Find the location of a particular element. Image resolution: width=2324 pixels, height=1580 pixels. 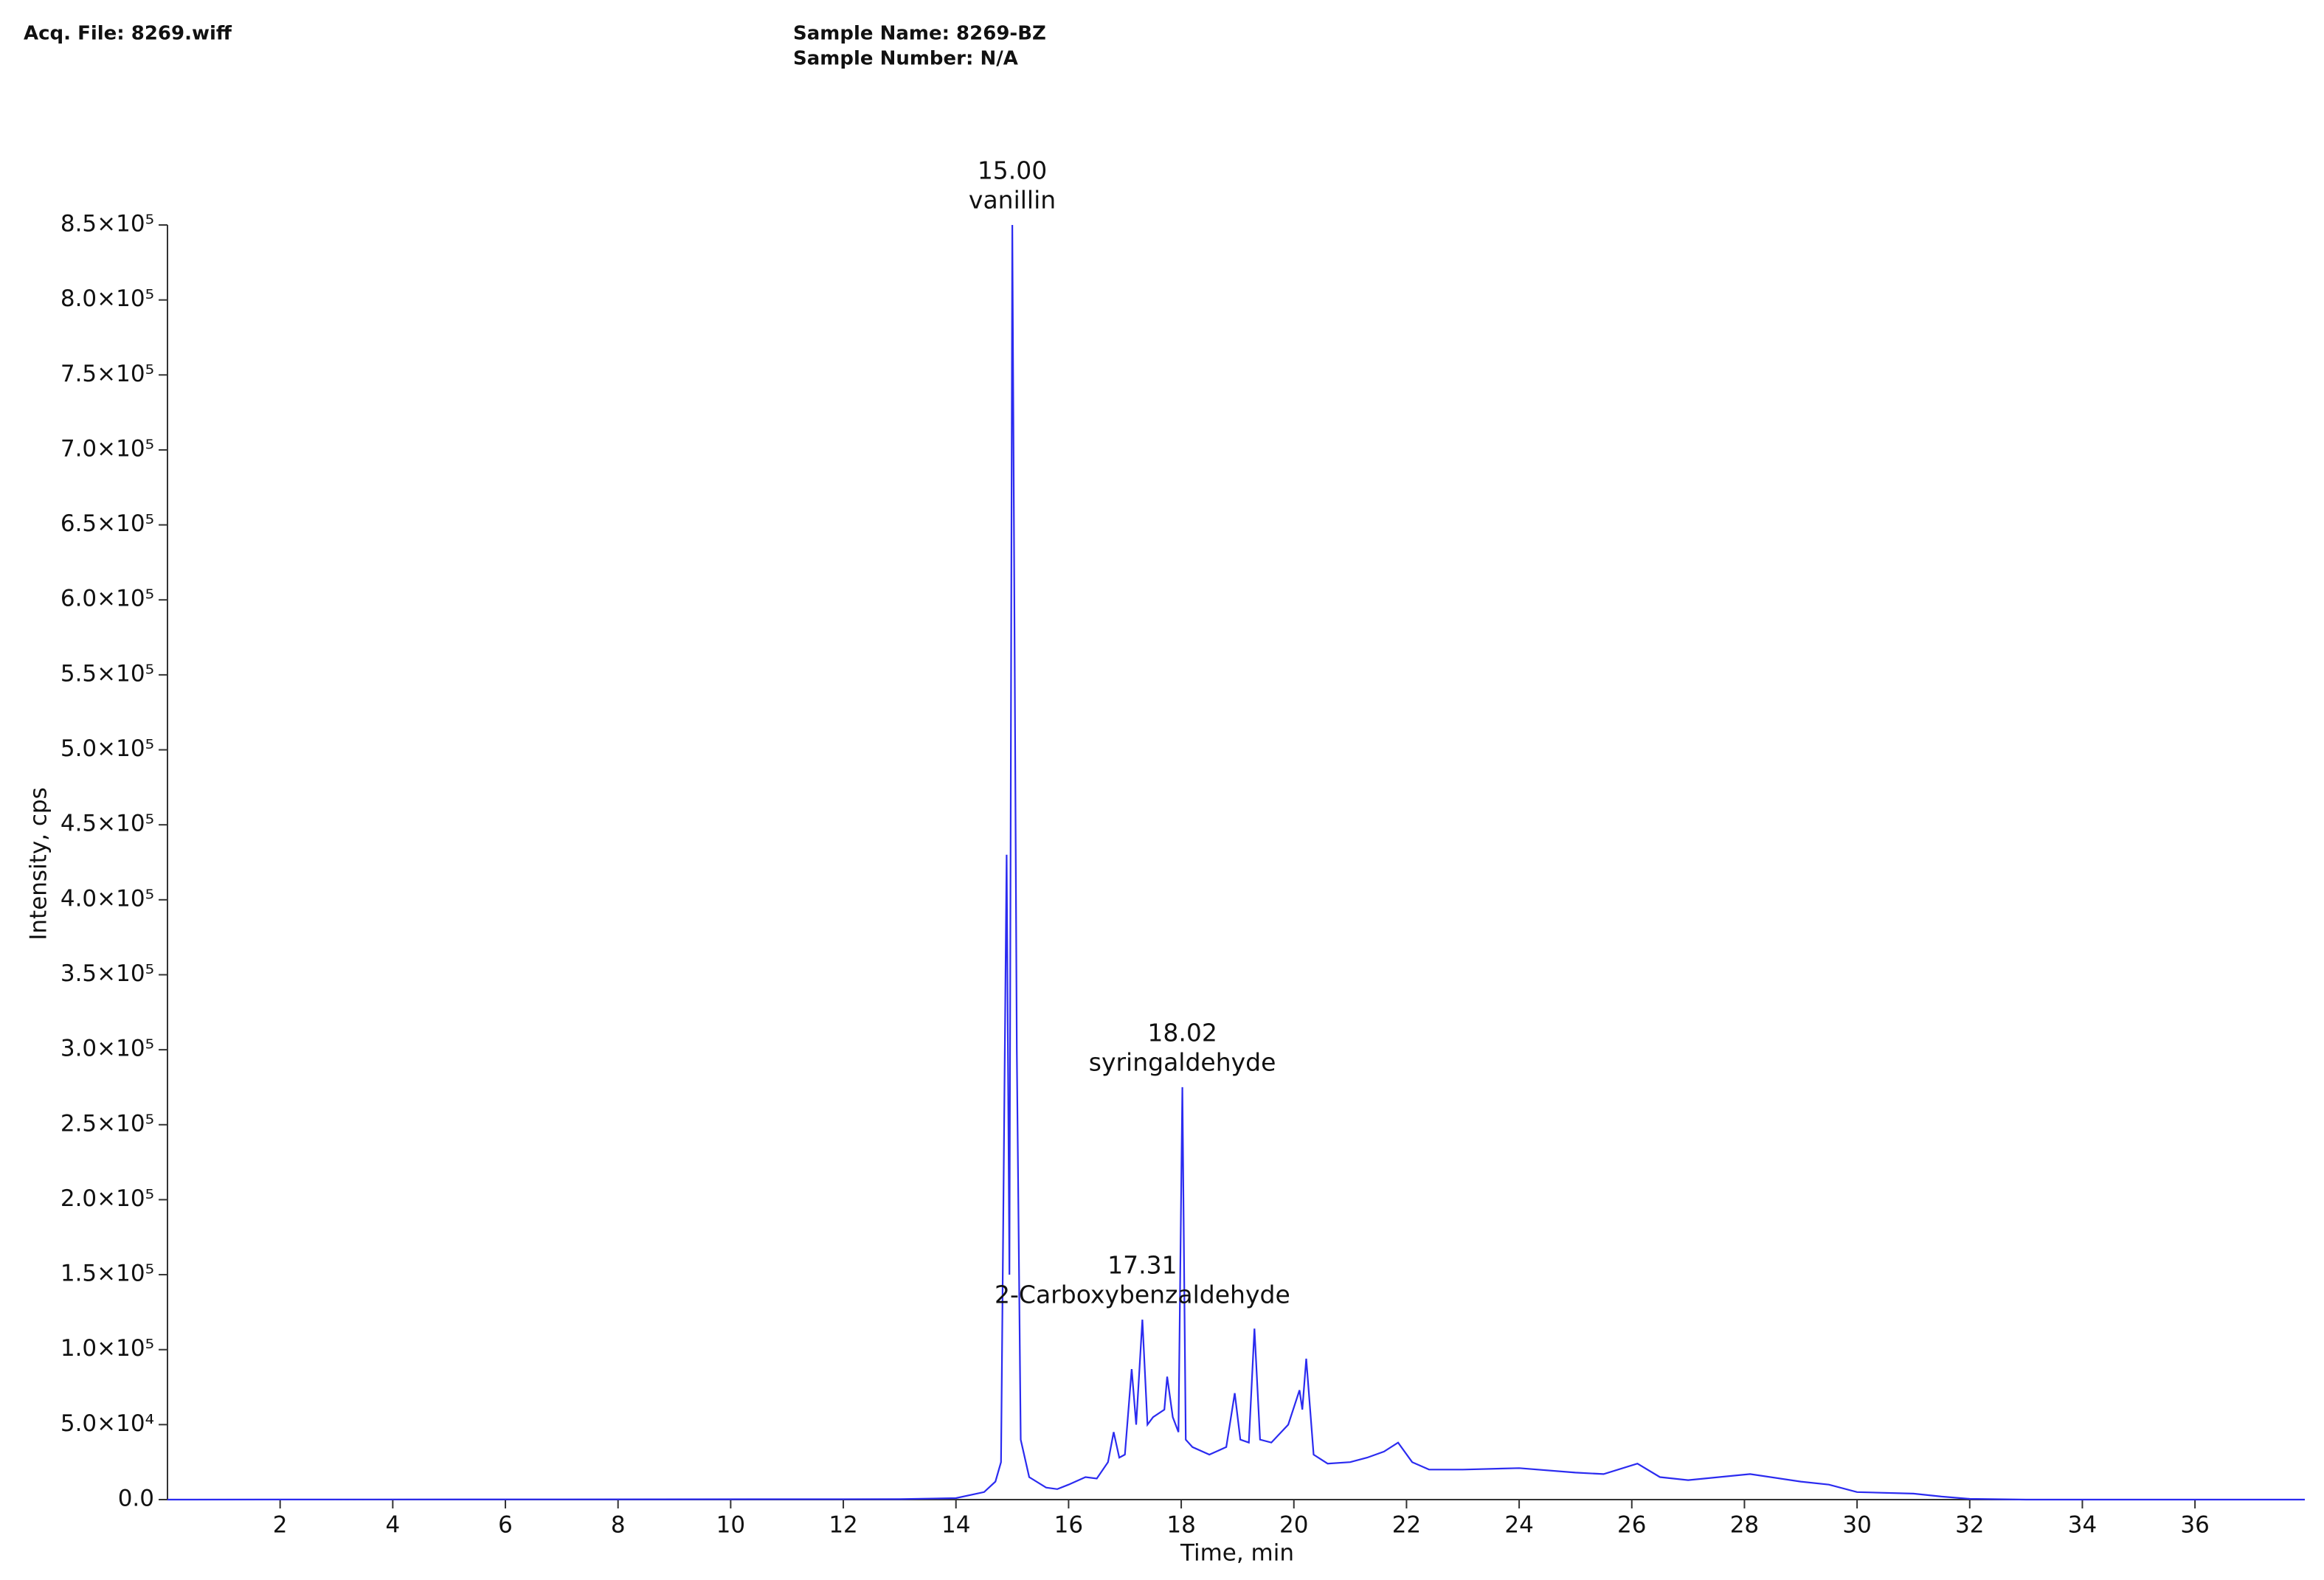

y-tick-label: 5.5×10⁵ is located at coordinates (107, 673).